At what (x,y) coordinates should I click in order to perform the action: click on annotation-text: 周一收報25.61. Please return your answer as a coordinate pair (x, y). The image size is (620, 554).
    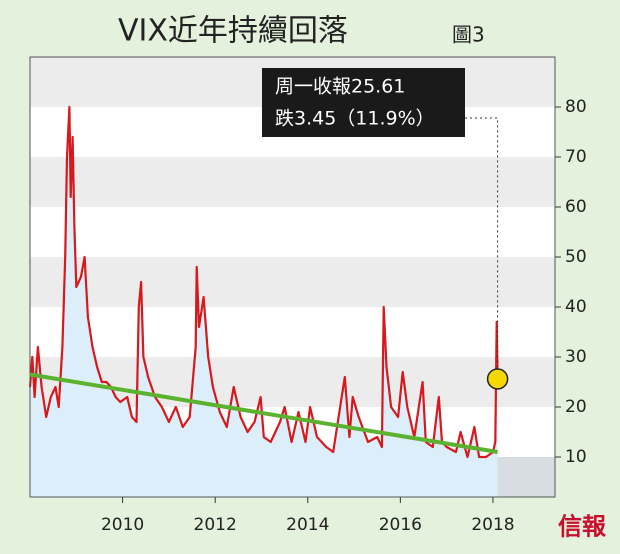
    Looking at the image, I should click on (340, 87).